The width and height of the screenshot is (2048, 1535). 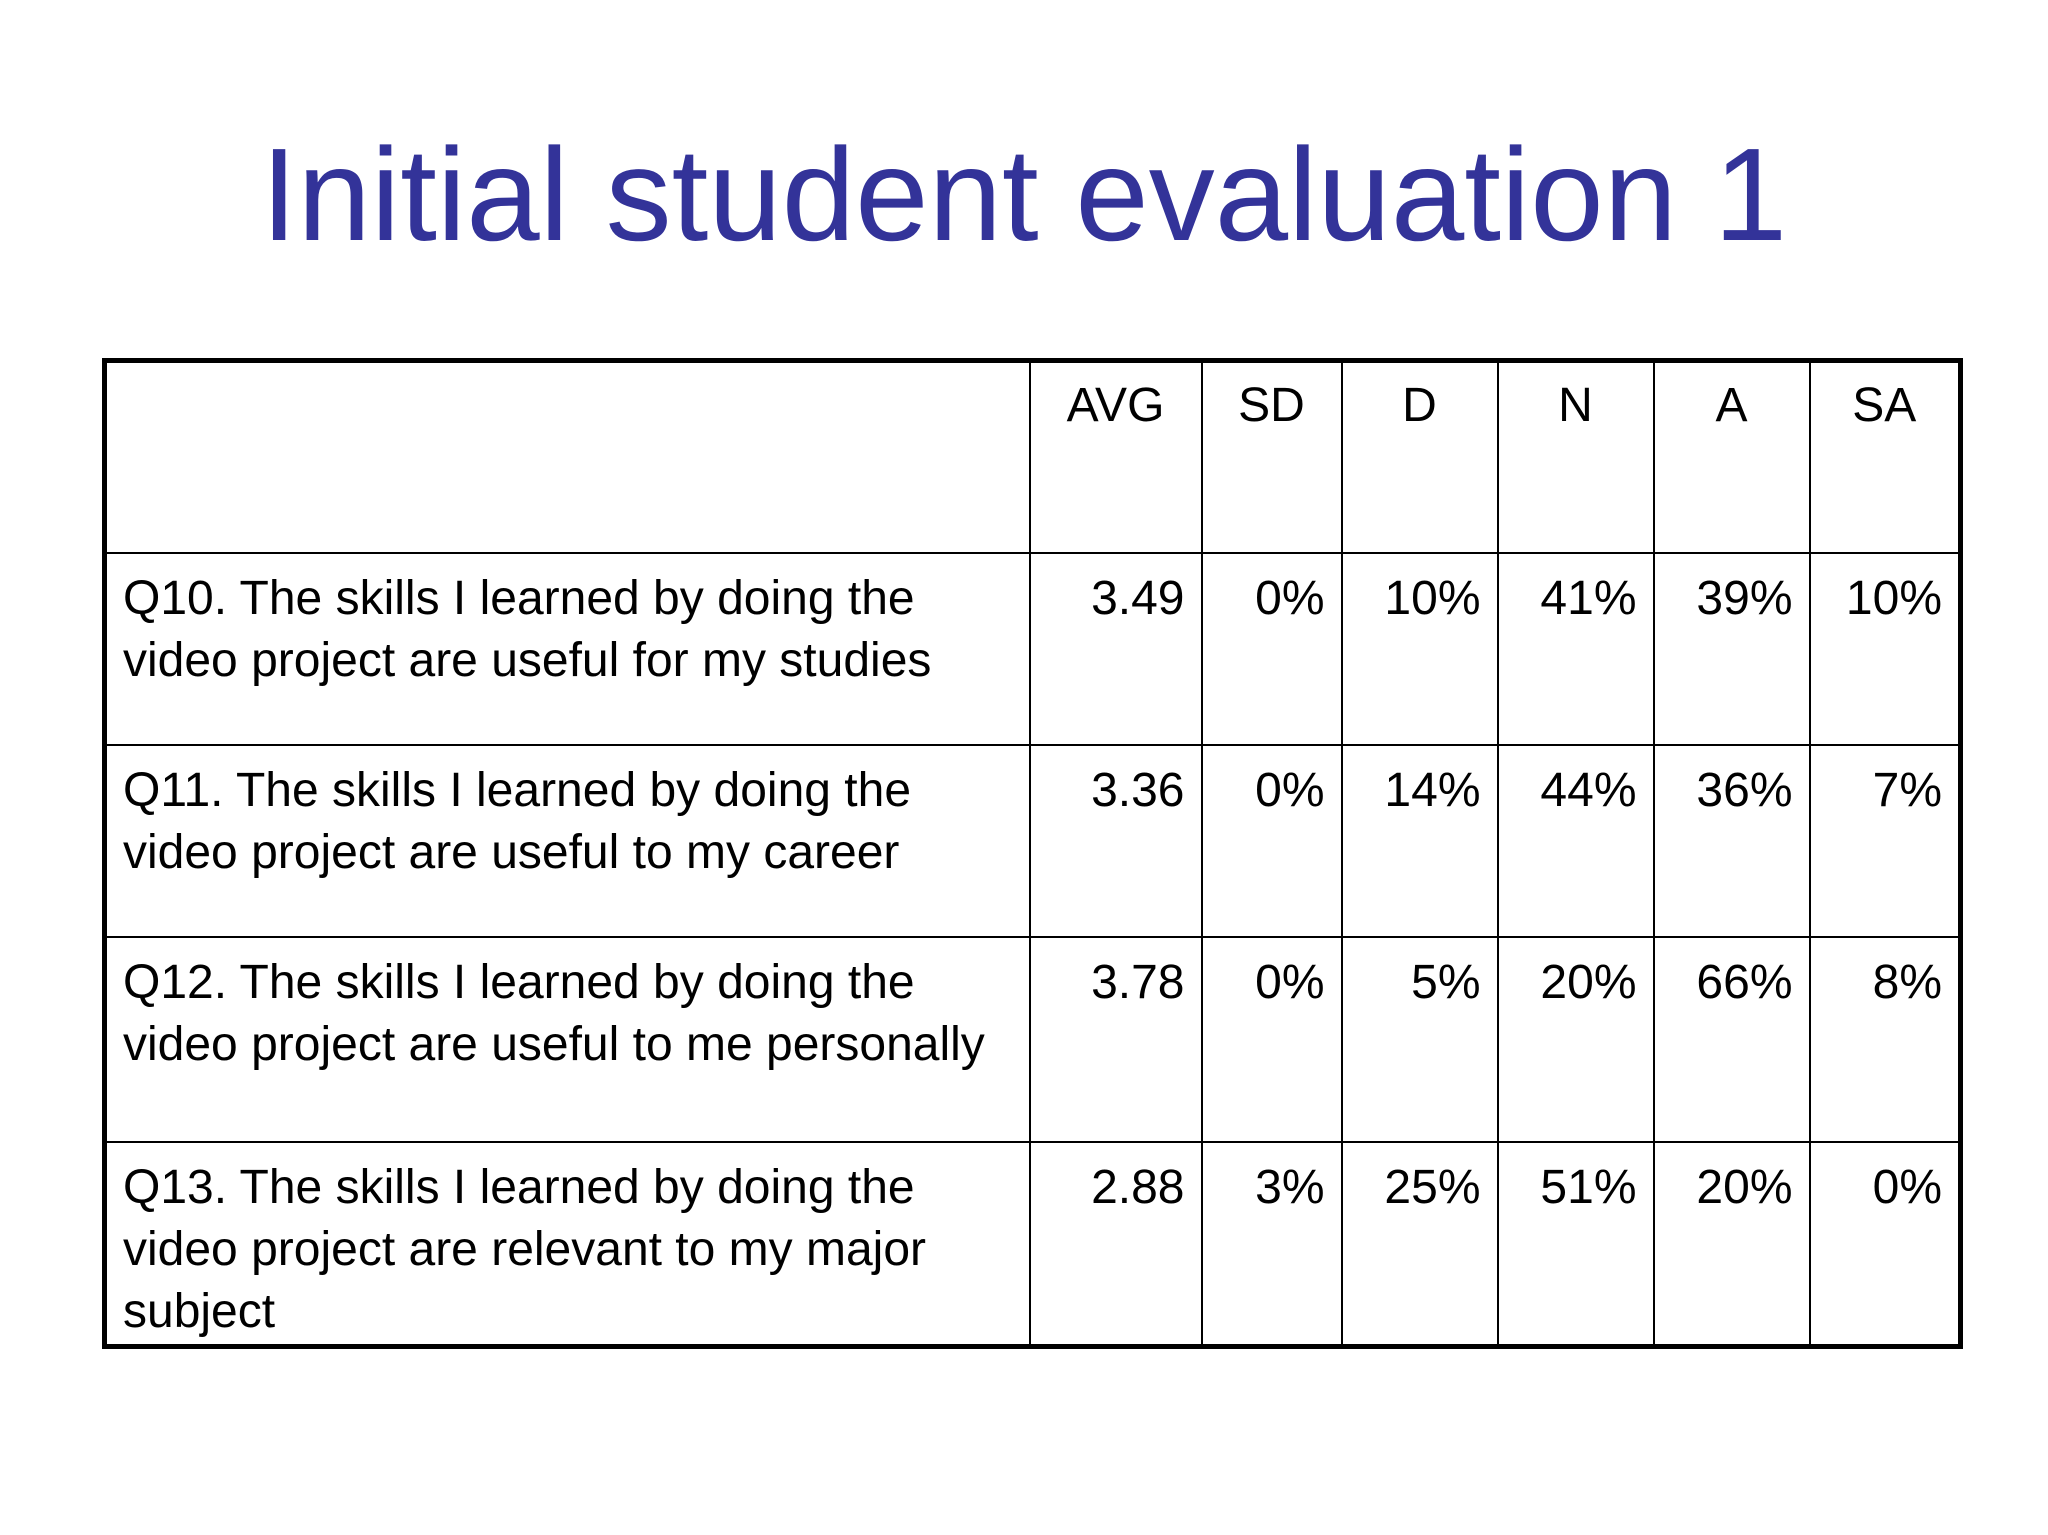 What do you see at coordinates (1271, 1244) in the screenshot?
I see `sd-cell: 3%` at bounding box center [1271, 1244].